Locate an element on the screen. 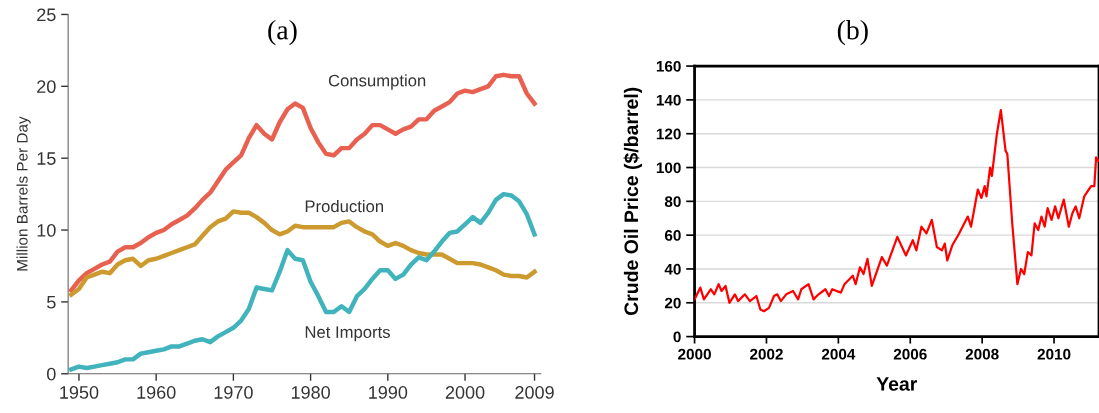  y-tick-label: 40 is located at coordinates (672, 269).